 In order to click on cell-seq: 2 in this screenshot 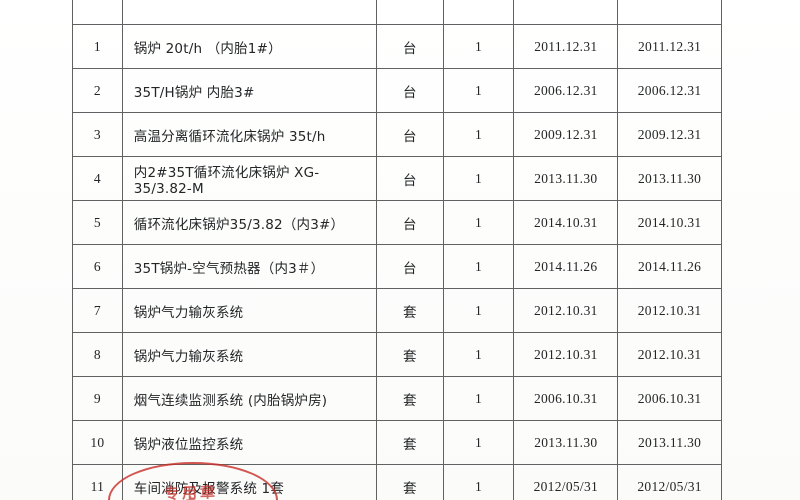, I will do `click(97, 90)`.